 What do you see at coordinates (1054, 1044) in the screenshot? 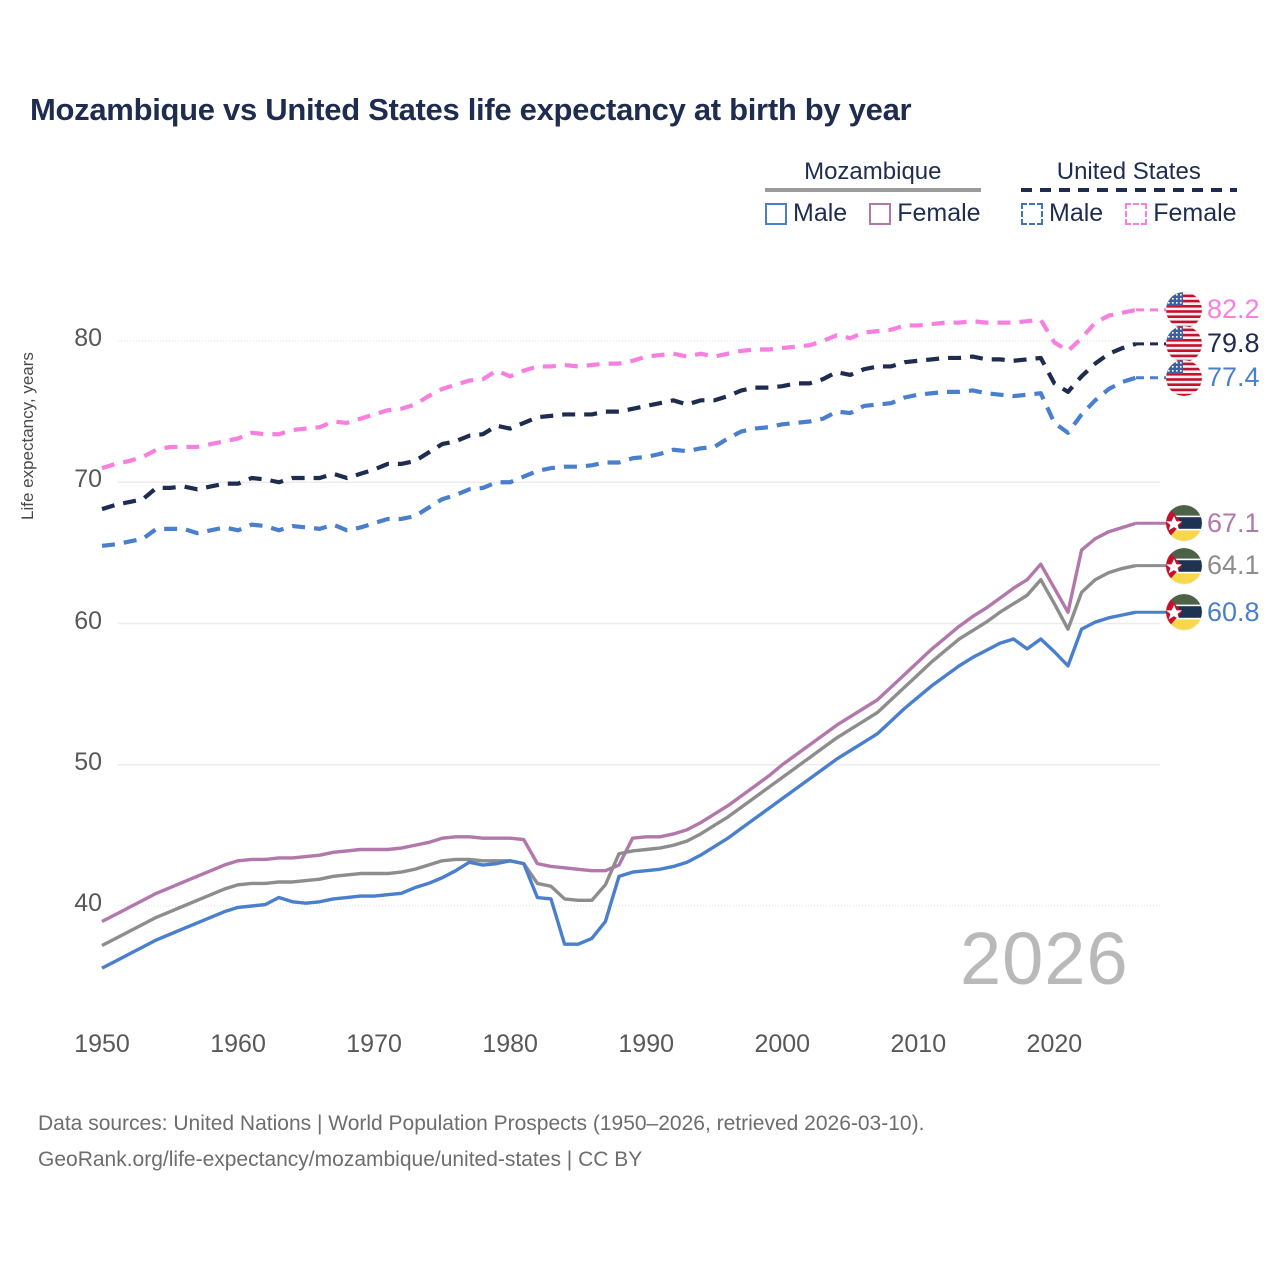
I see `x-axis-tick-label: 2020` at bounding box center [1054, 1044].